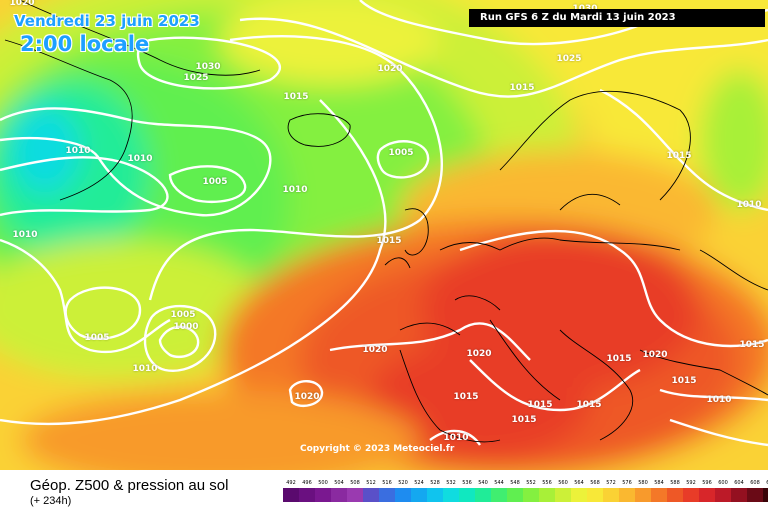 This screenshot has height=512, width=768. I want to click on run-info: Run GFS 6 Z du Mardi 13 juin 2023, so click(617, 18).